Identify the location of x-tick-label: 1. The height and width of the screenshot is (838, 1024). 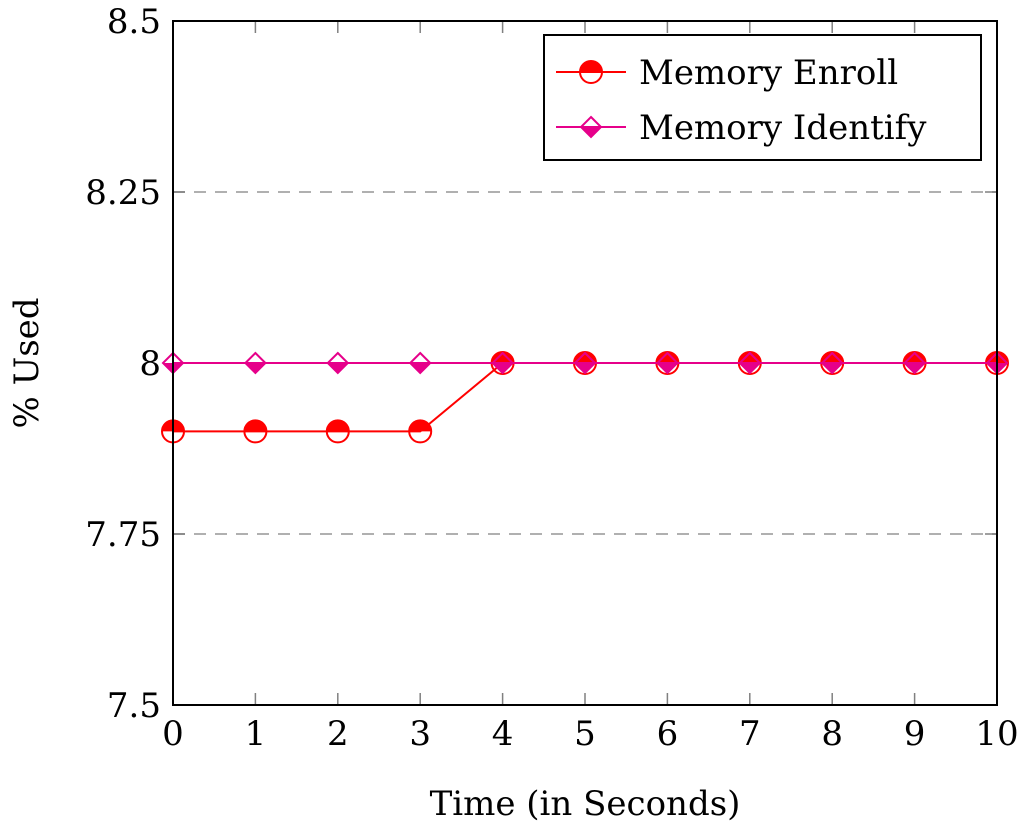
(256, 734).